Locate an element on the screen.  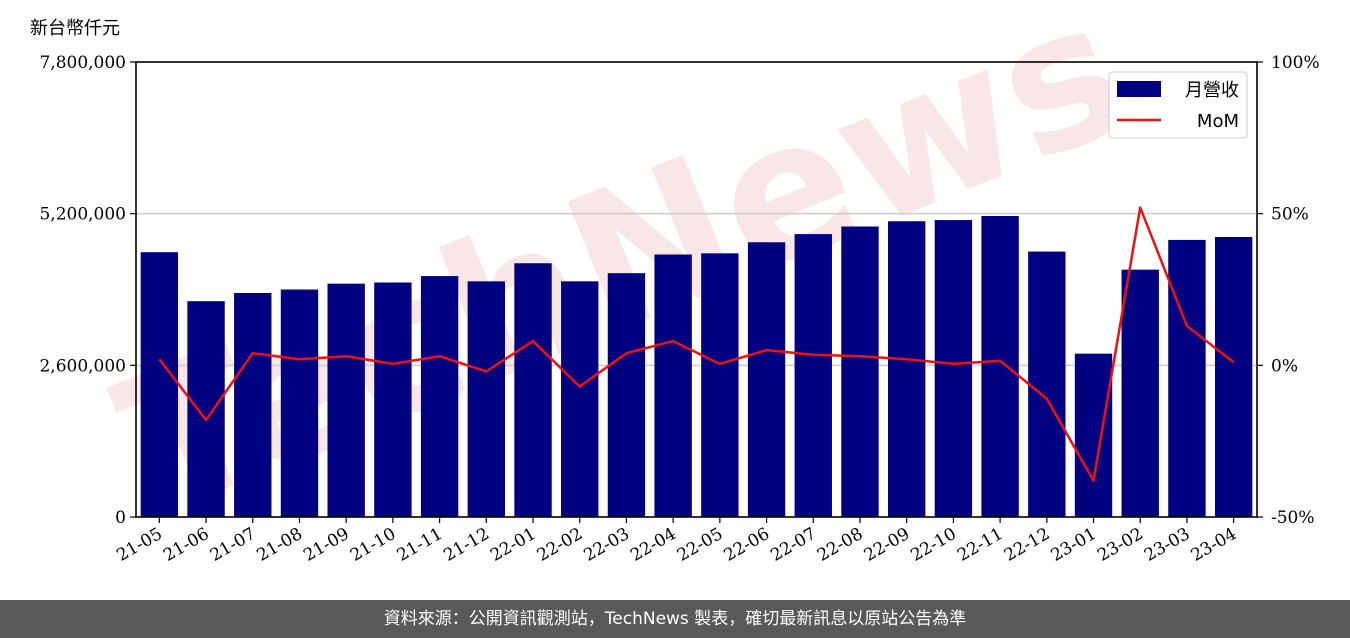
y-right-tick-label: 50% is located at coordinates (1290, 215).